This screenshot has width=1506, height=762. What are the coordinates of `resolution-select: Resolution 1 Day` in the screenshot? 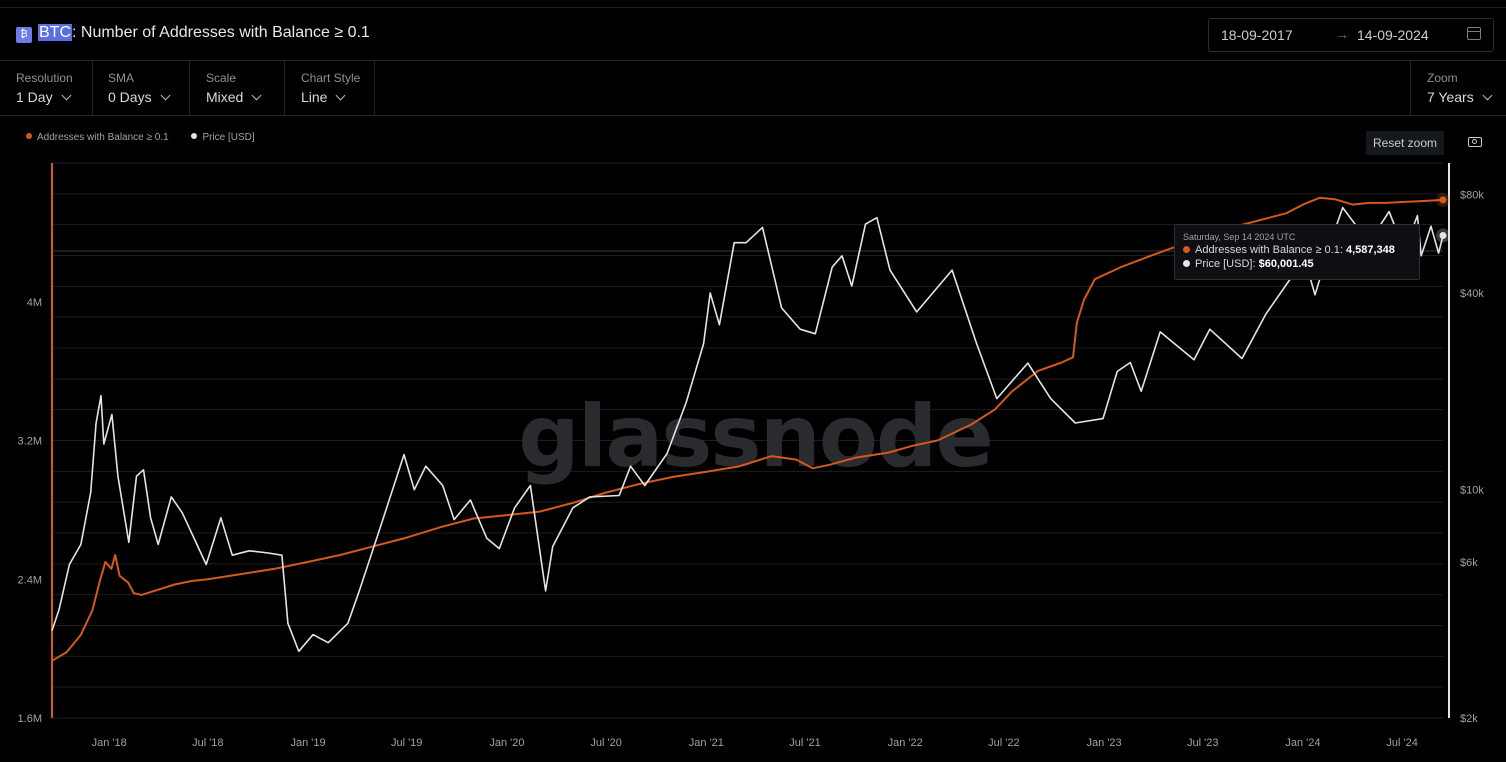 It's located at (46, 88).